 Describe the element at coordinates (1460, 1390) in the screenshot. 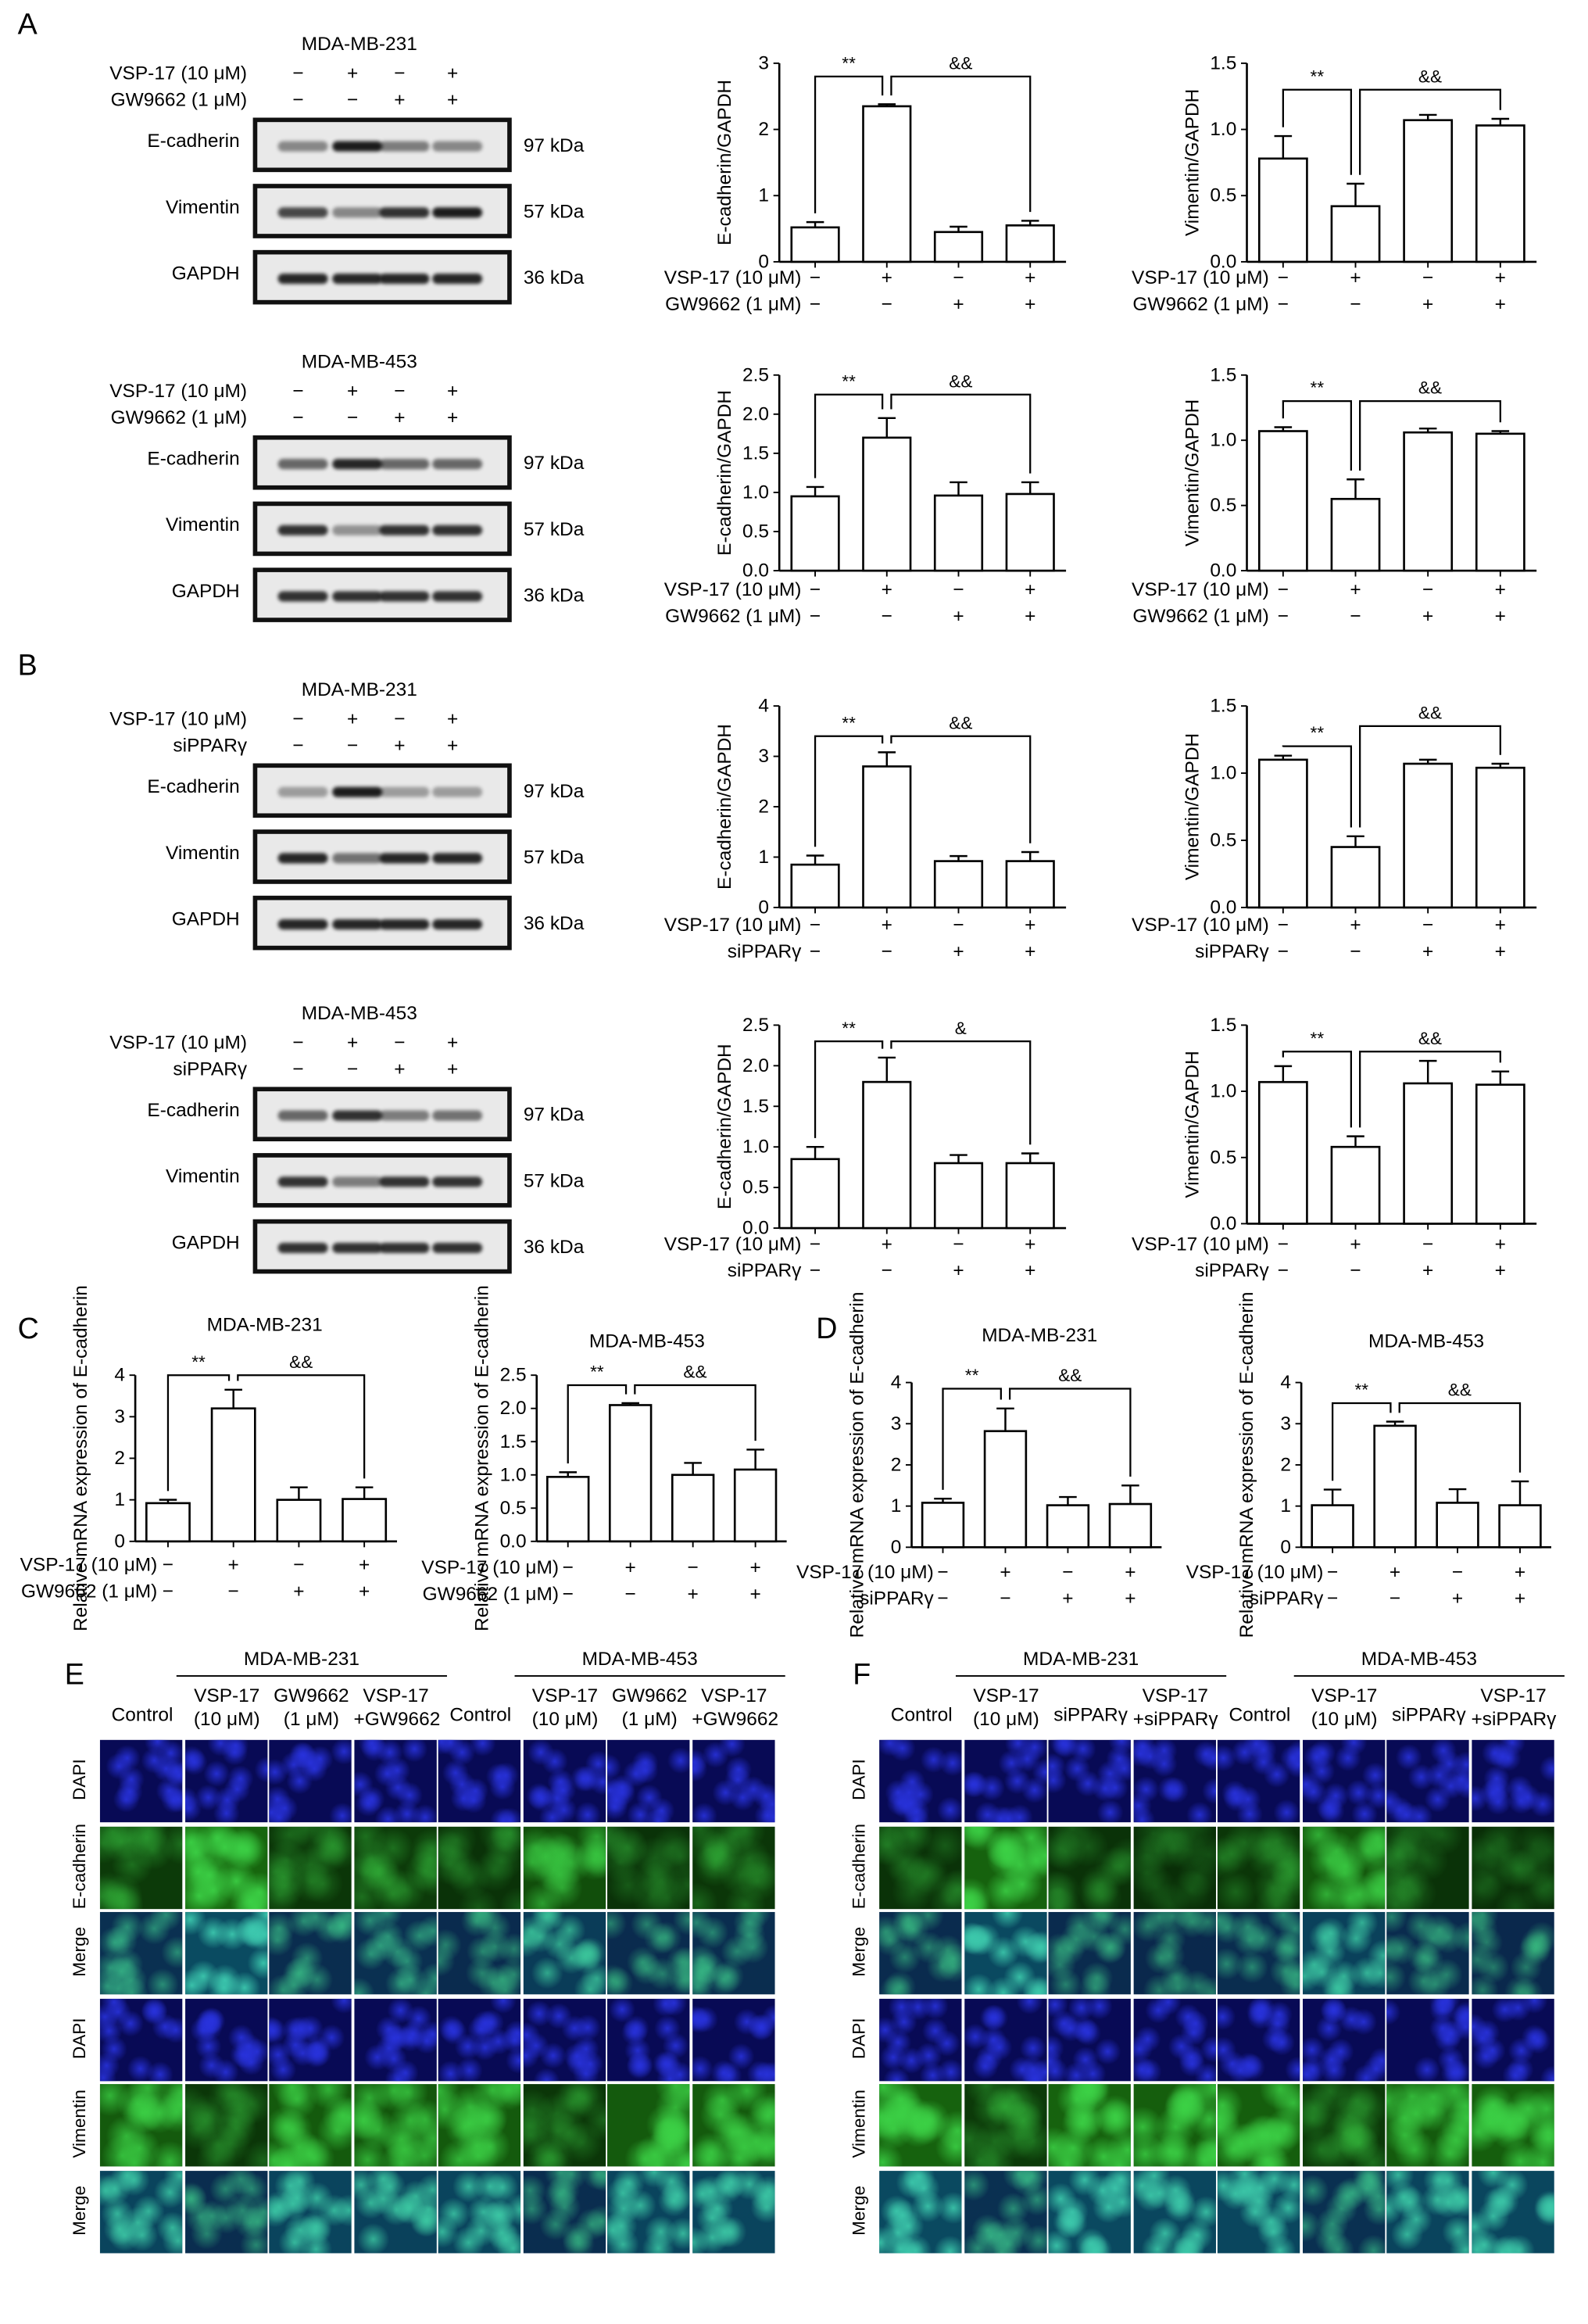

I see `significance-label: &&` at that location.